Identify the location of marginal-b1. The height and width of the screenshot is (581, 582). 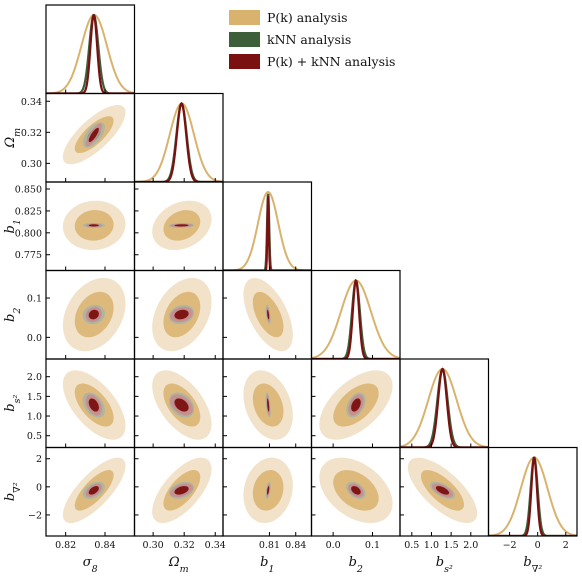
(267, 231).